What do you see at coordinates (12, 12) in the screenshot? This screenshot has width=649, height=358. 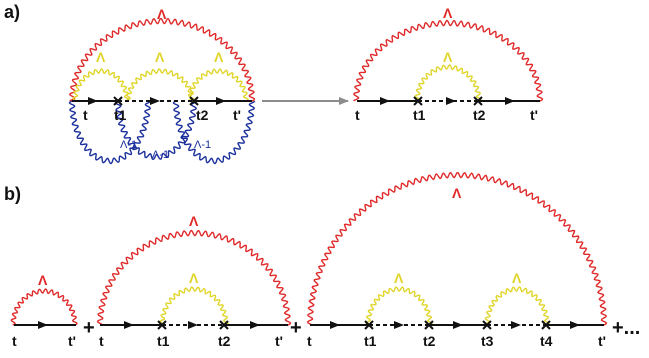 I see `panel-a-label: a)` at bounding box center [12, 12].